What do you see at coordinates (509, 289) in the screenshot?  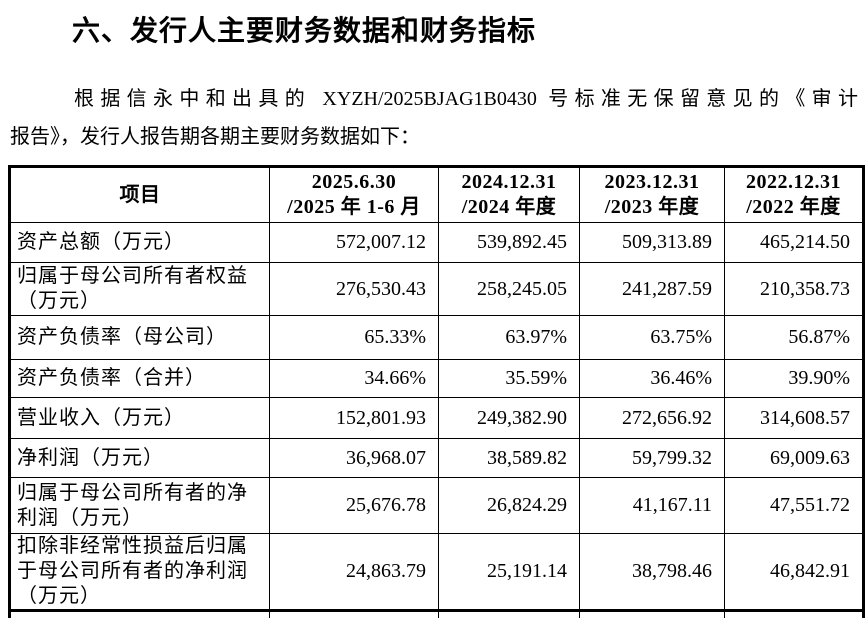 I see `cell-value: 258,245.05` at bounding box center [509, 289].